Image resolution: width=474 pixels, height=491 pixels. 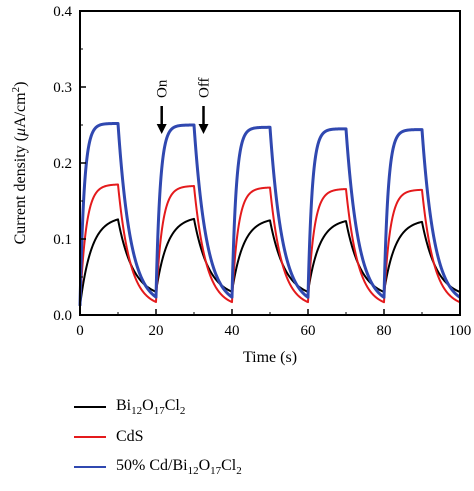 I want to click on x-tick-label: 0, so click(x=80, y=331).